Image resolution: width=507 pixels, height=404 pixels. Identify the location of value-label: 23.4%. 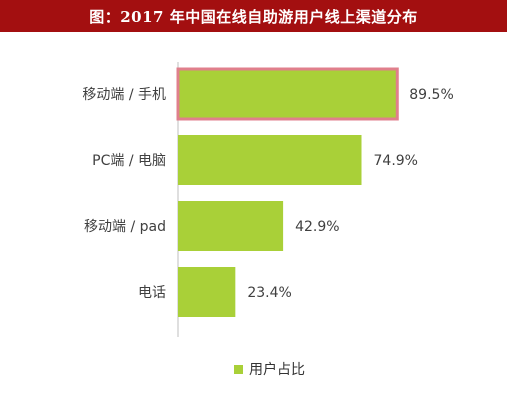
(269, 293).